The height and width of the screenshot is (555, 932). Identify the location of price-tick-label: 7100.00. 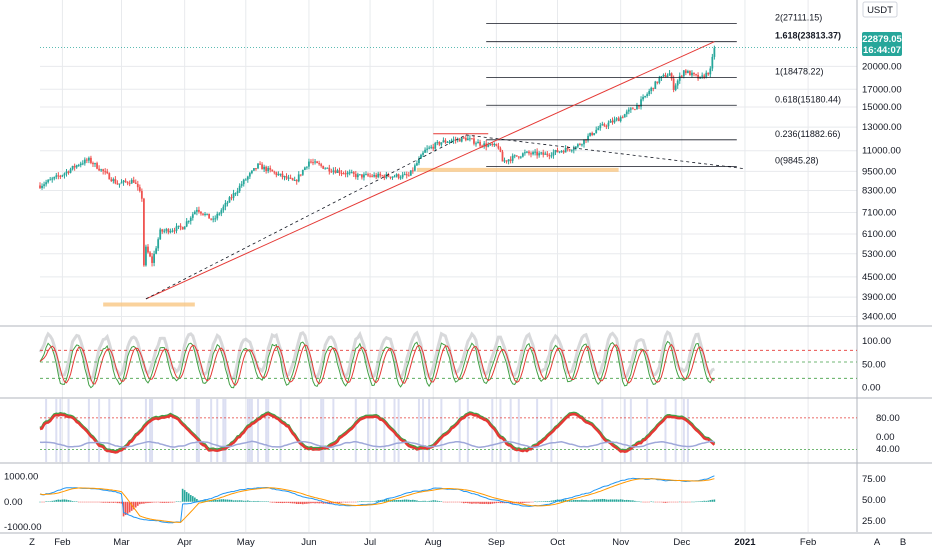
(879, 213).